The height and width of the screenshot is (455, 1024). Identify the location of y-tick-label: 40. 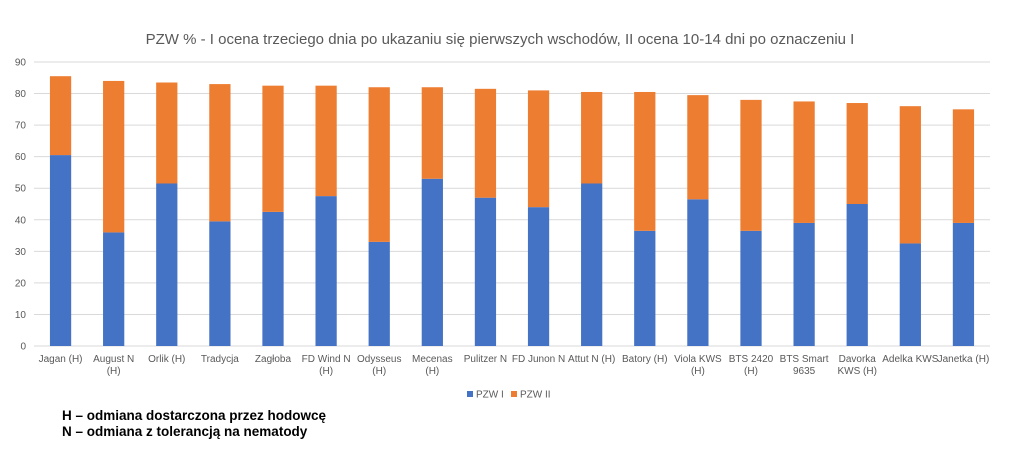
(21, 220).